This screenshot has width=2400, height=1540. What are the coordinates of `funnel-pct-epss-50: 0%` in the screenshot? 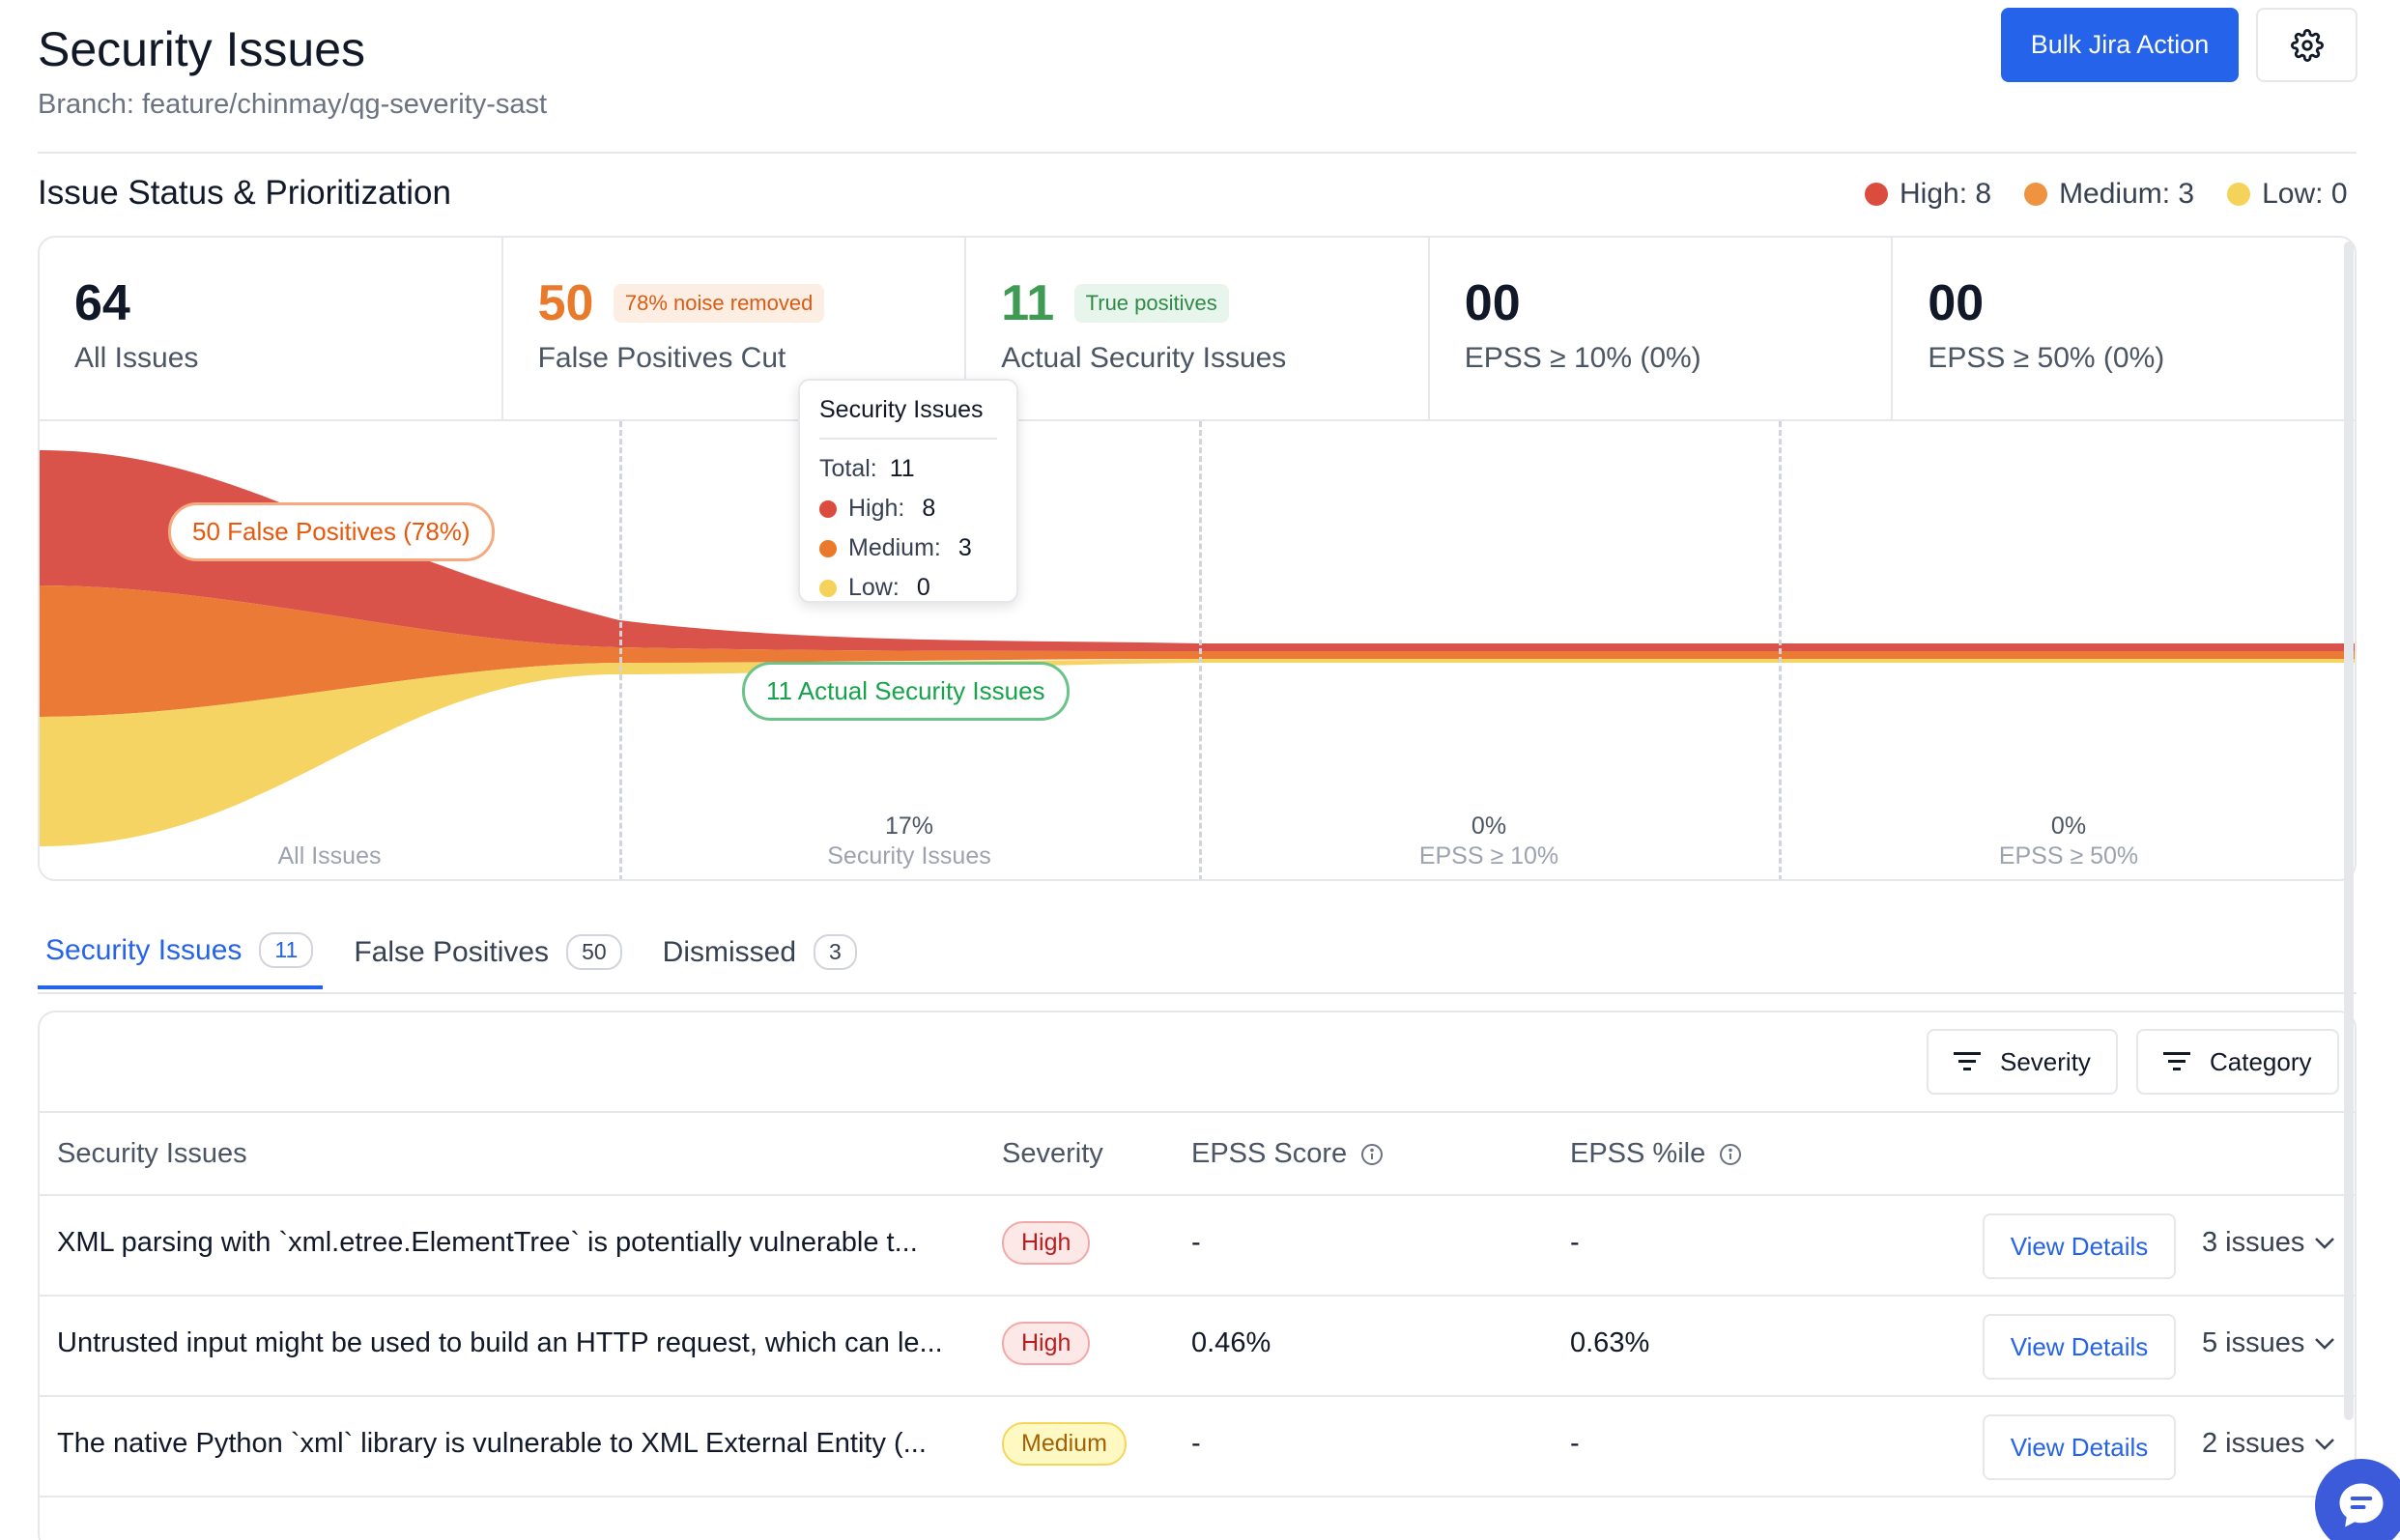 It's located at (2068, 826).